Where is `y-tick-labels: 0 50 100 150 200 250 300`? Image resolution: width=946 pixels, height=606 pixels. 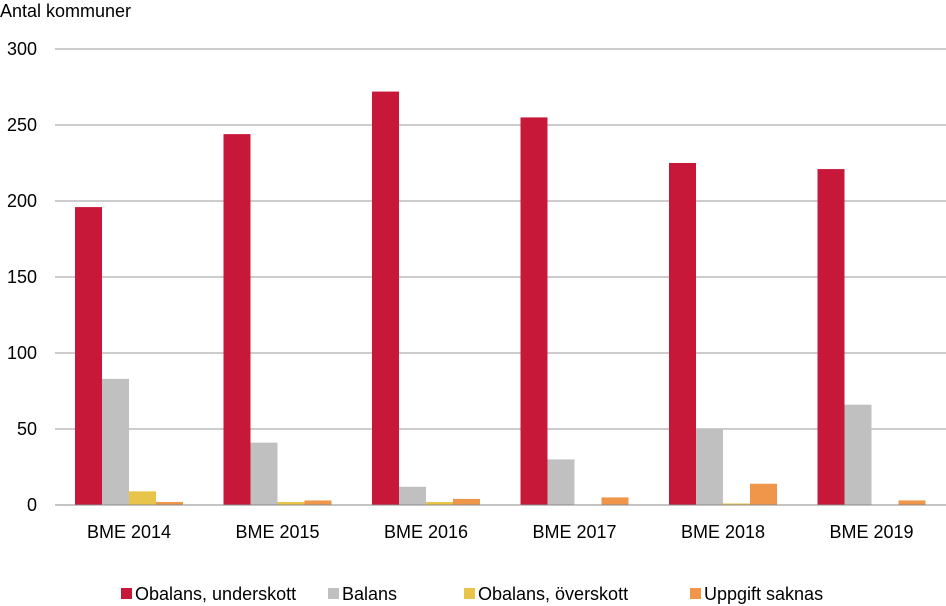
y-tick-labels: 0 50 100 150 200 250 300 is located at coordinates (22, 277).